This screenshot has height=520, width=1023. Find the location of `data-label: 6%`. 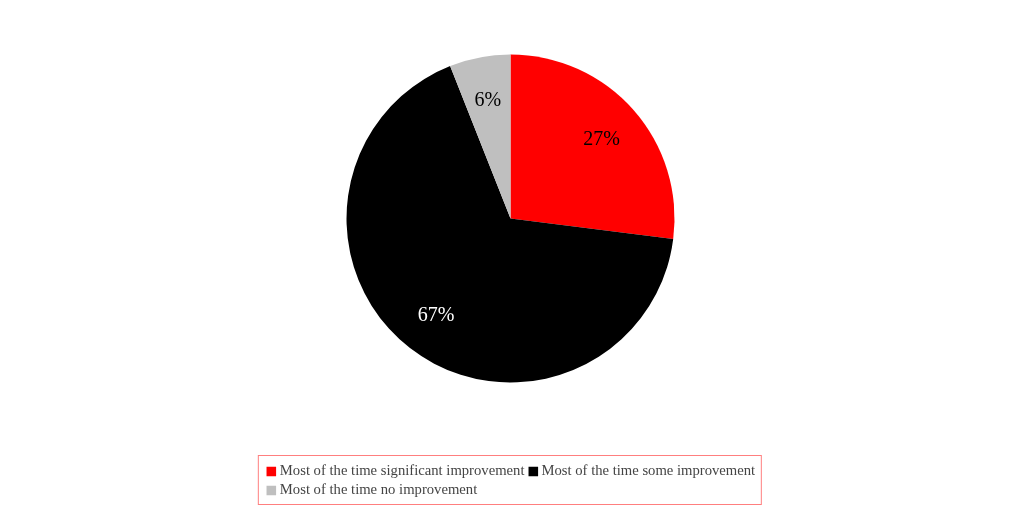

data-label: 6% is located at coordinates (488, 99).